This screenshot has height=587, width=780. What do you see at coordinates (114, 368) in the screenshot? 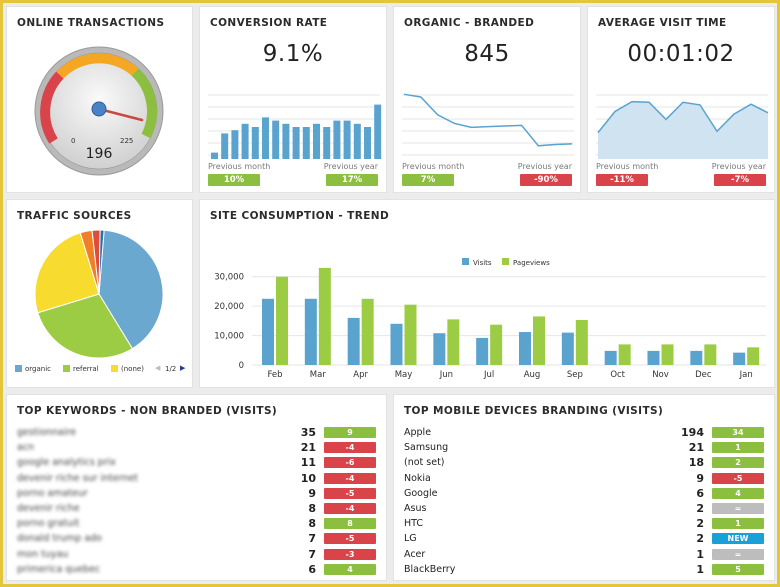
I see `legend-swatch-none` at bounding box center [114, 368].